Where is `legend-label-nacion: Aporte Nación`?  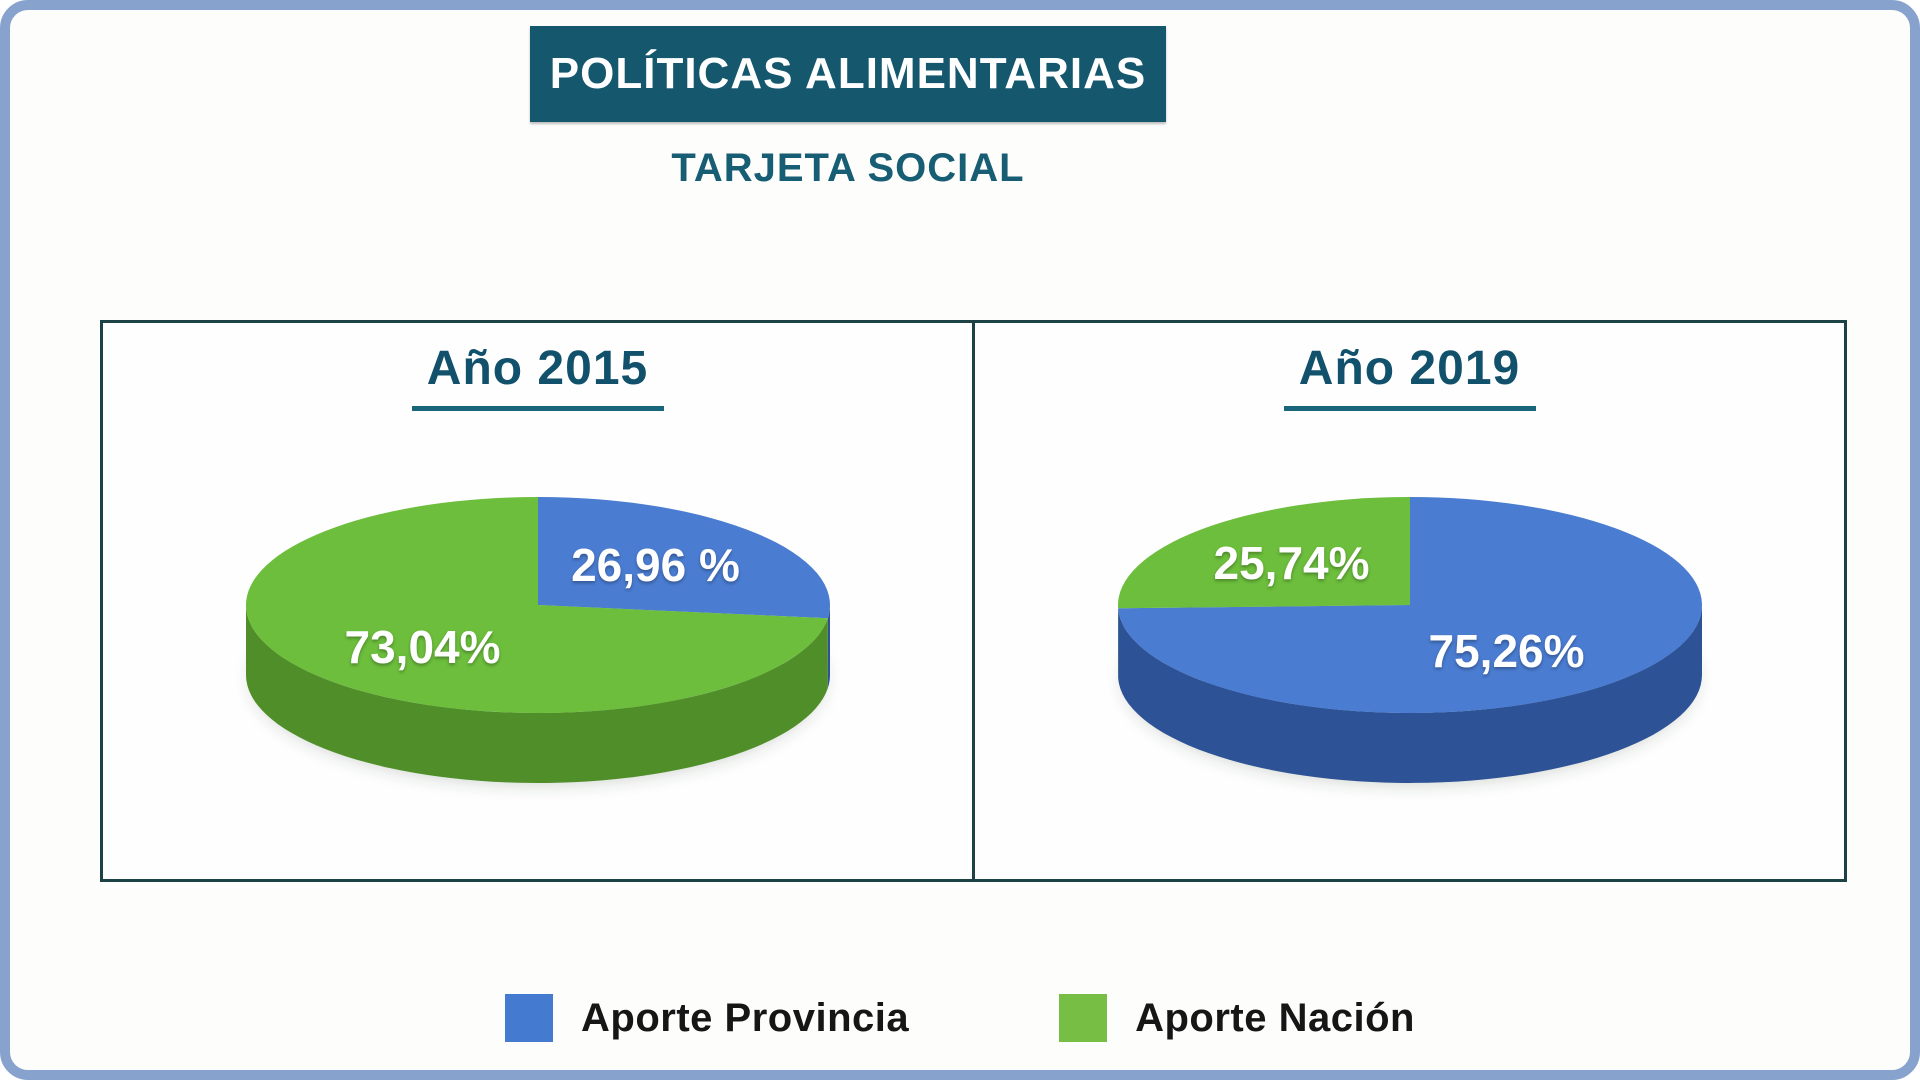 legend-label-nacion: Aporte Nación is located at coordinates (1275, 1017).